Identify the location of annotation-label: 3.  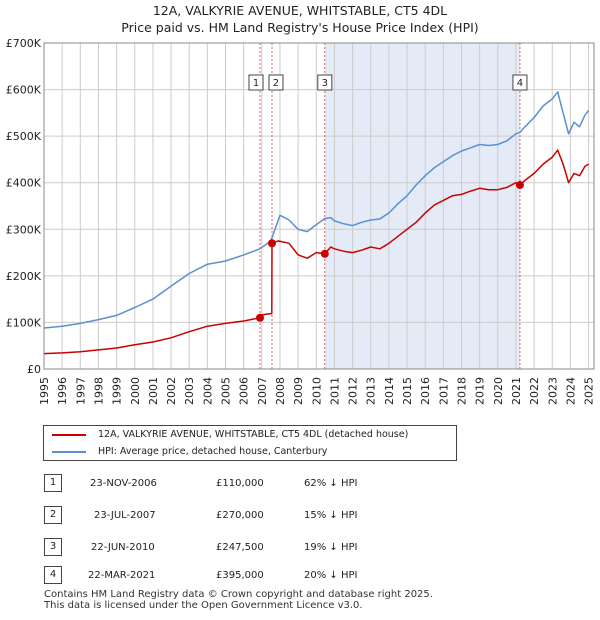
(325, 83).